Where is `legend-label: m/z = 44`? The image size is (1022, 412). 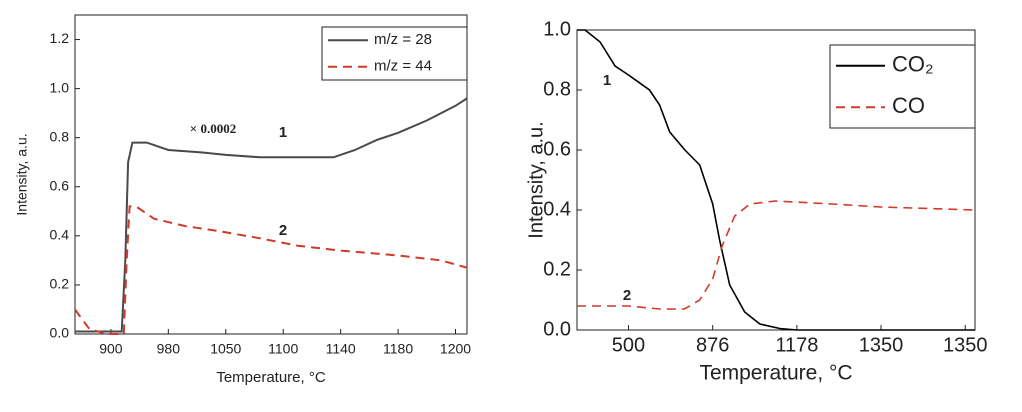 legend-label: m/z = 44 is located at coordinates (403, 66).